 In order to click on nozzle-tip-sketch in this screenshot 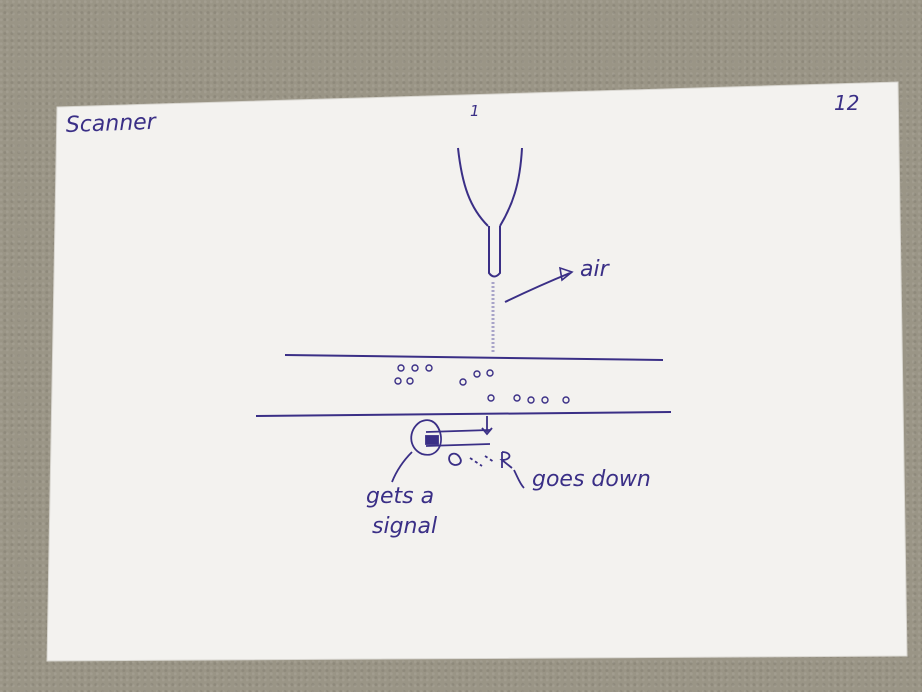, I will do `click(494, 252)`.